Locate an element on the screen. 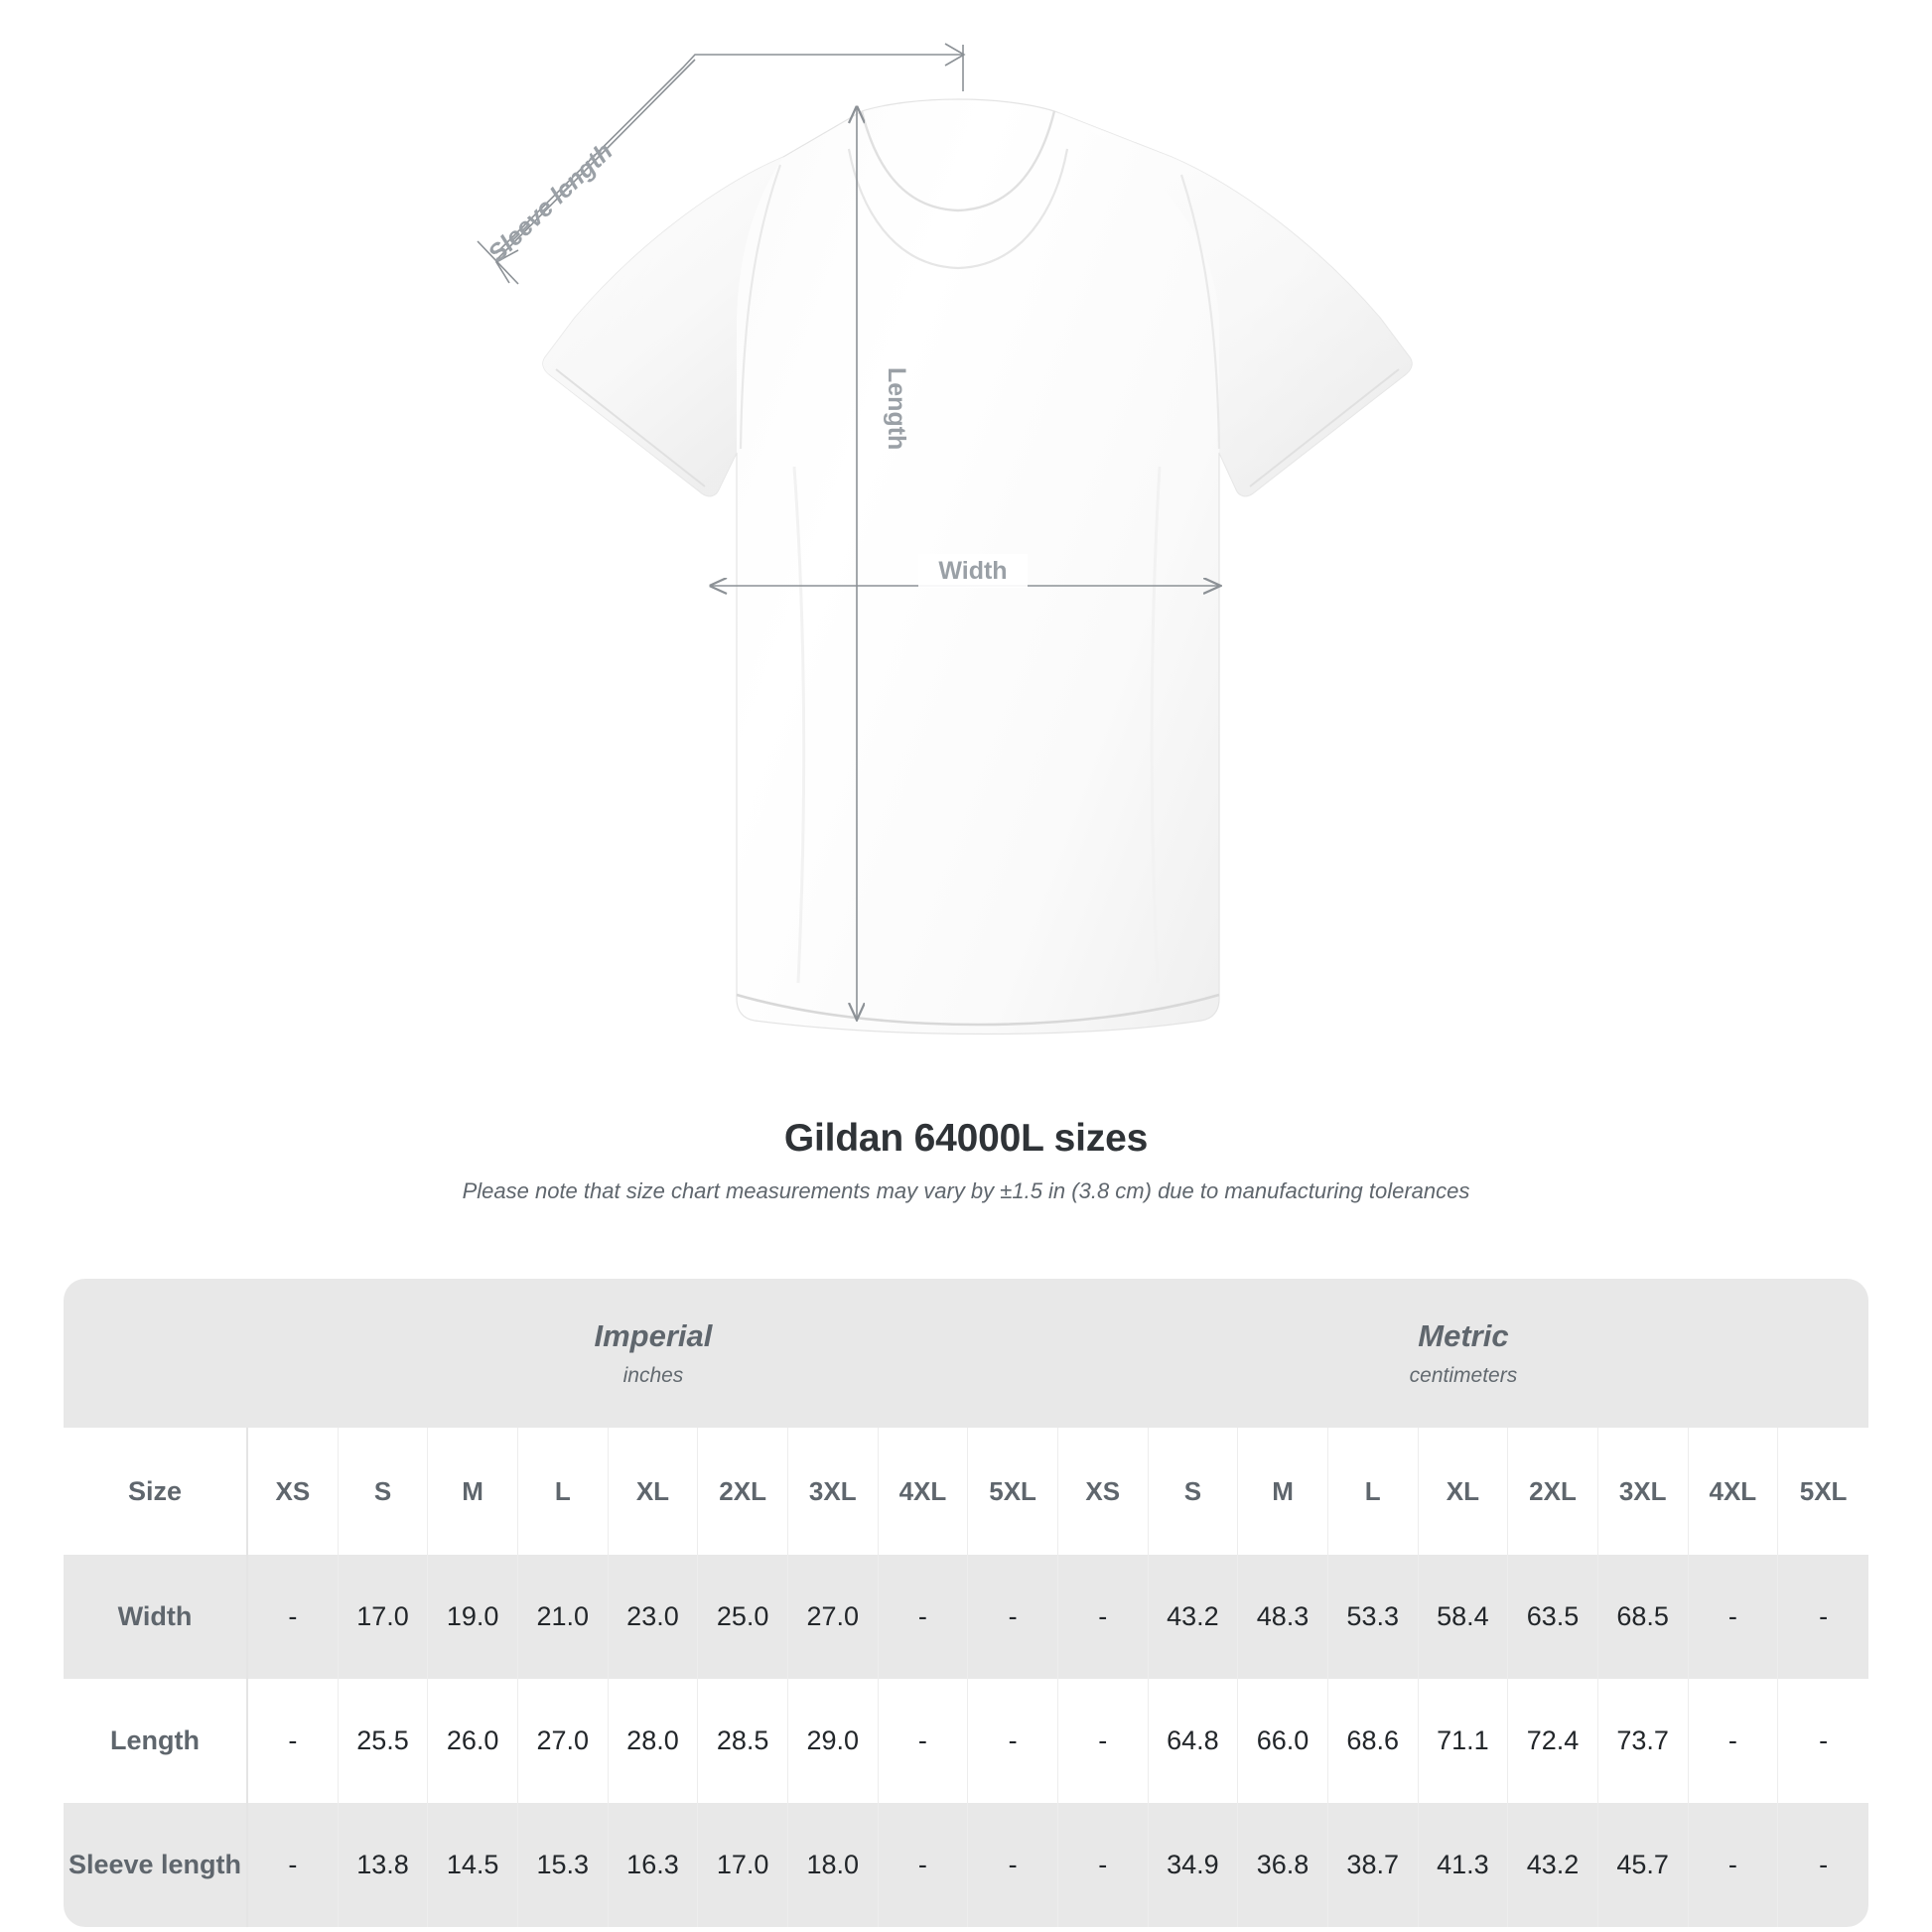 This screenshot has height=1932, width=1932. cell-width-imp-3: 21.0 is located at coordinates (563, 1617).